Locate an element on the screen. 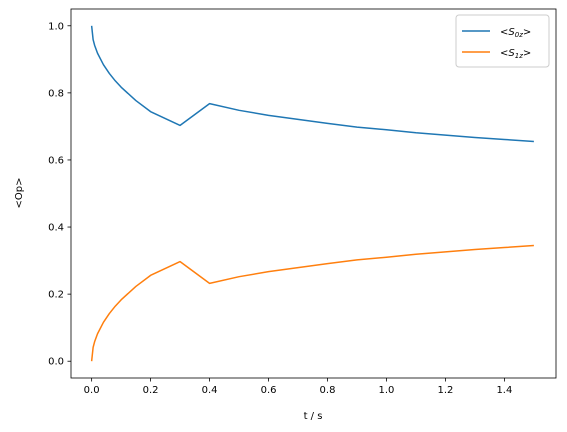  legend: <S0z> <S1z> is located at coordinates (502, 41).